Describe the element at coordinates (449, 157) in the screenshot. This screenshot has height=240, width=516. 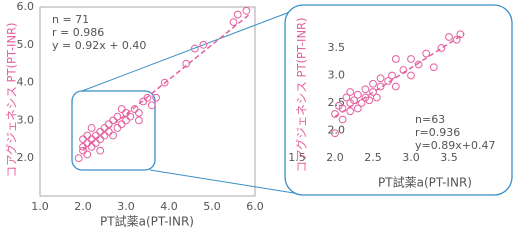
I see `x-tick-label: 3.5` at that location.